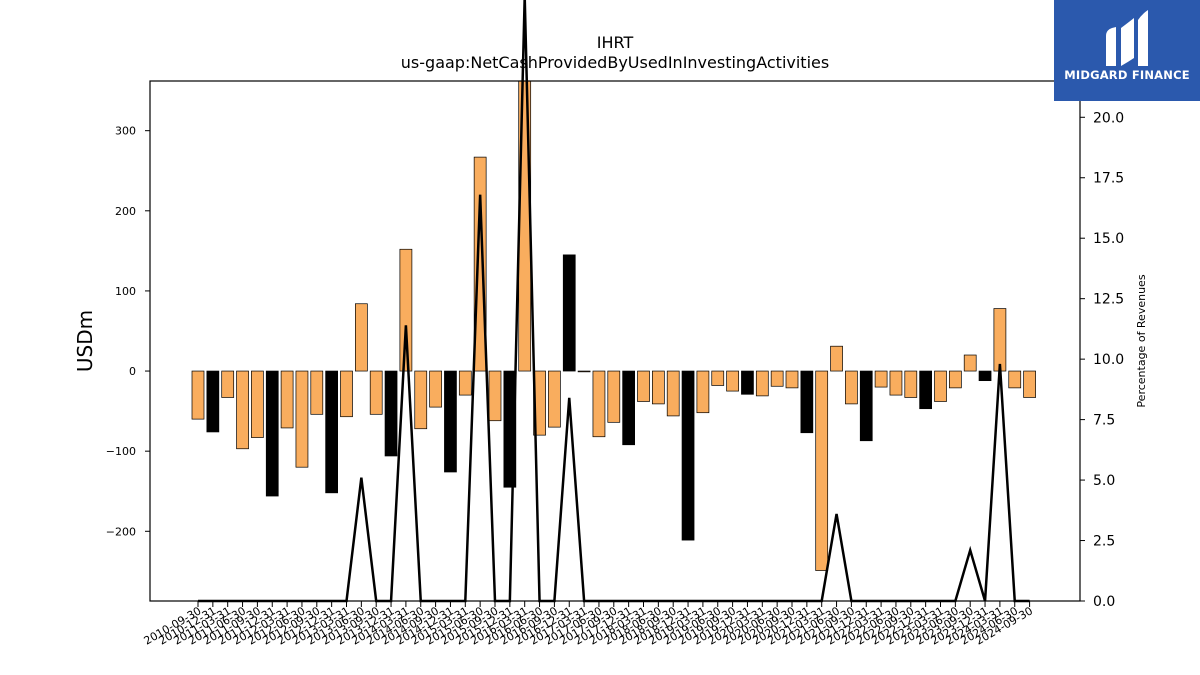 The width and height of the screenshot is (1200, 675). Describe the element at coordinates (1104, 481) in the screenshot. I see `y2-tick-label: 5.0` at that location.